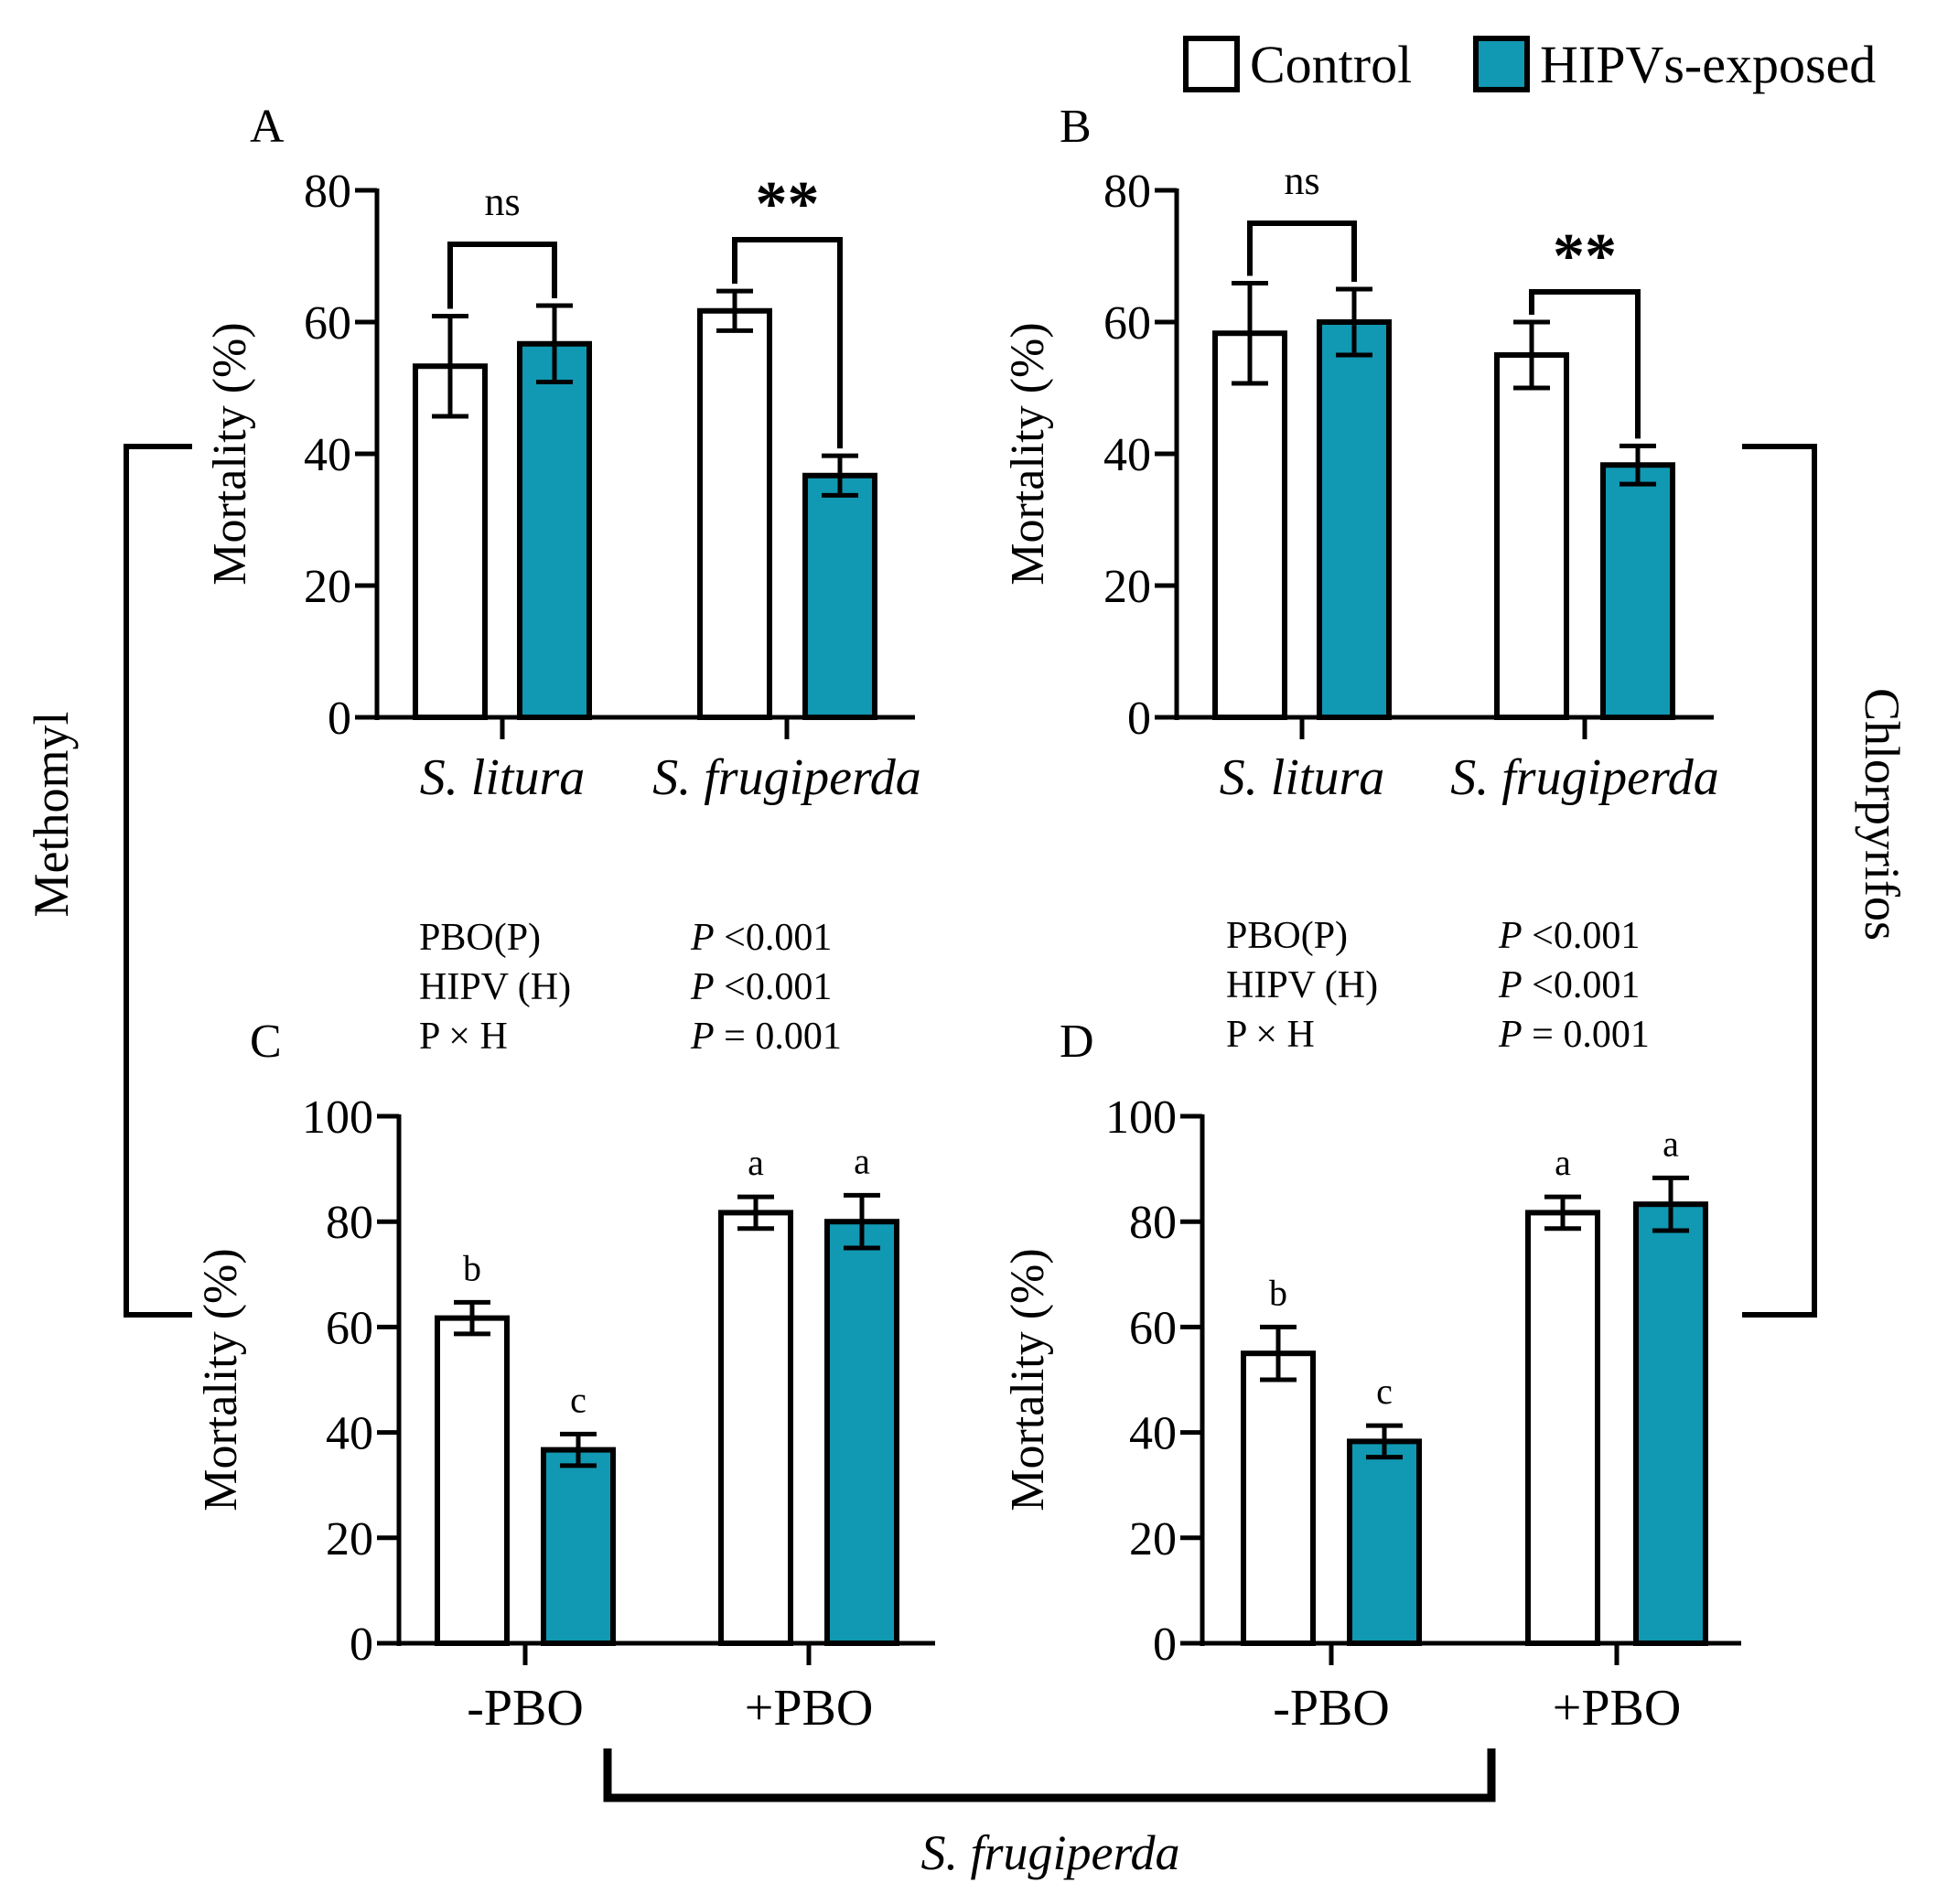  Describe the element at coordinates (1708, 64) in the screenshot. I see `legend-hipv-label: HIPVs-exposed` at that location.